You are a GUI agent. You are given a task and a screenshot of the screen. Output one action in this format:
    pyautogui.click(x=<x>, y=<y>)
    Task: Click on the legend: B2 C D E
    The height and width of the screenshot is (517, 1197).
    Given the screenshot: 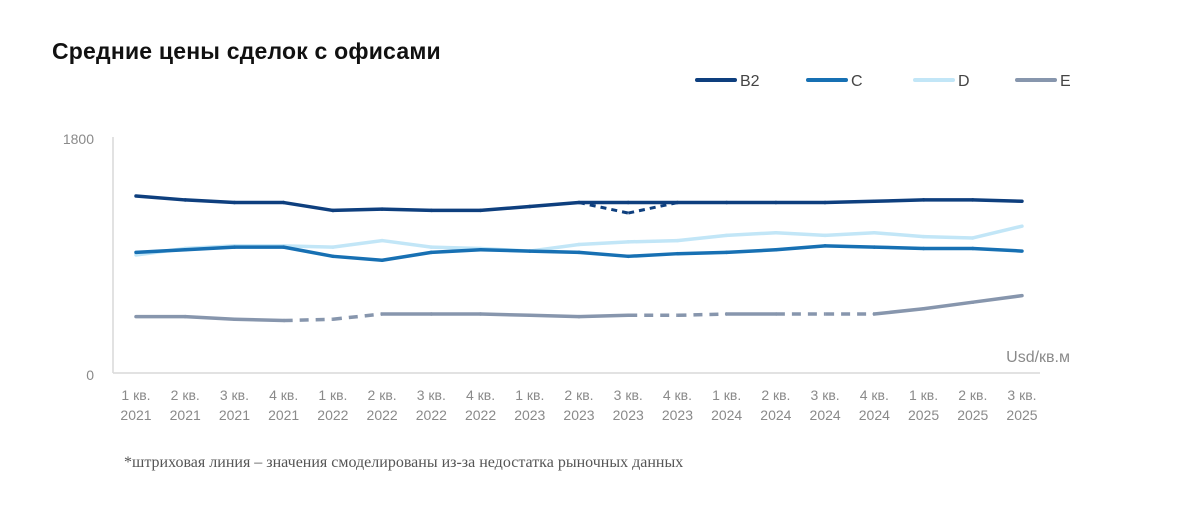 What is the action you would take?
    pyautogui.click(x=883, y=81)
    